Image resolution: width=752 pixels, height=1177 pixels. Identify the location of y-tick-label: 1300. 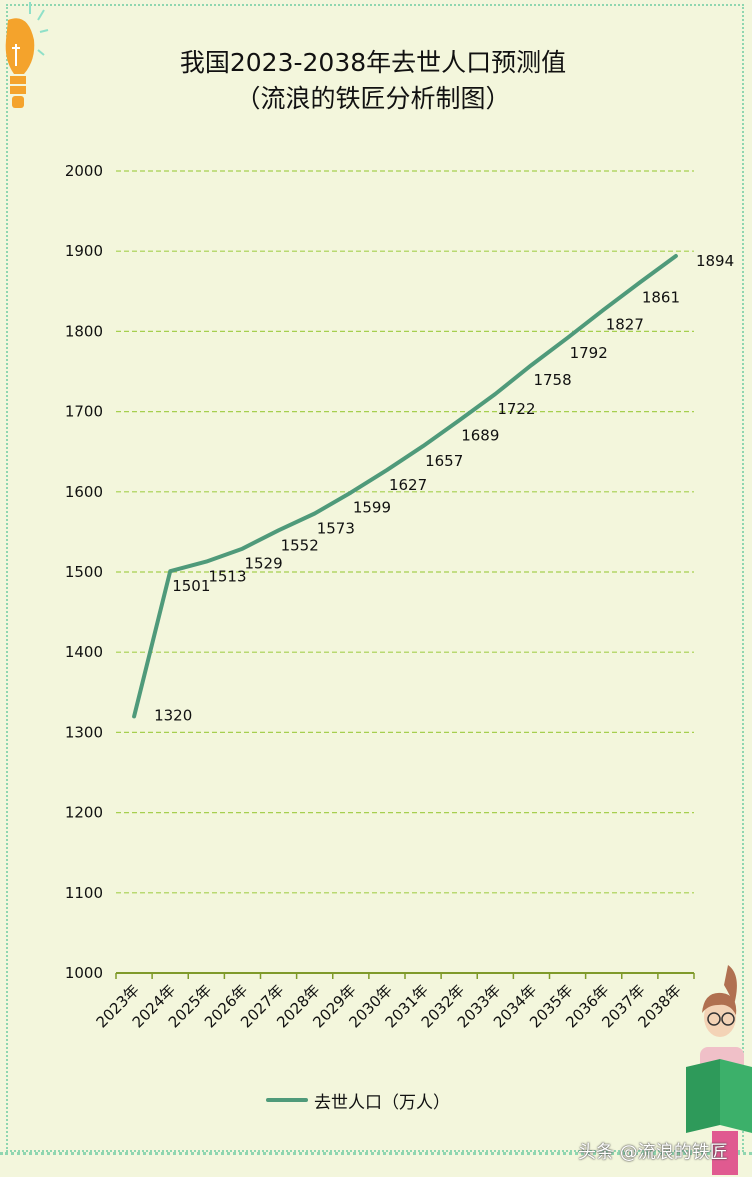
(84, 732).